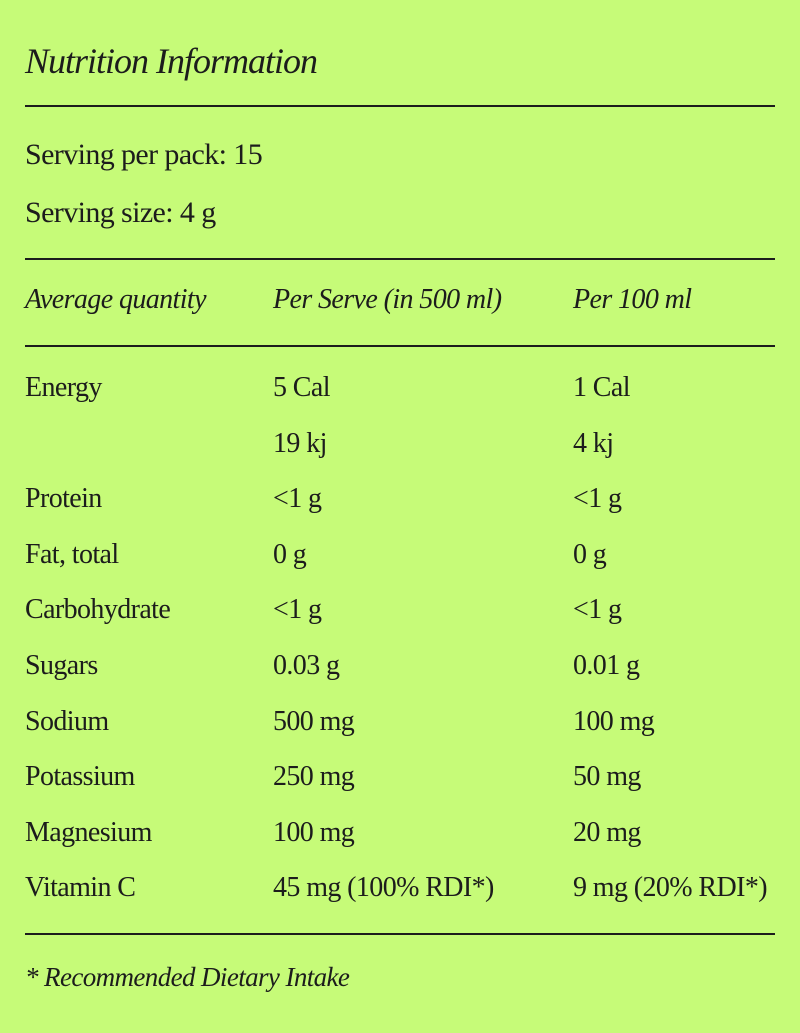 Image resolution: width=800 pixels, height=1033 pixels. What do you see at coordinates (400, 559) in the screenshot?
I see `table-row: Fat, total 0 g 0 g` at bounding box center [400, 559].